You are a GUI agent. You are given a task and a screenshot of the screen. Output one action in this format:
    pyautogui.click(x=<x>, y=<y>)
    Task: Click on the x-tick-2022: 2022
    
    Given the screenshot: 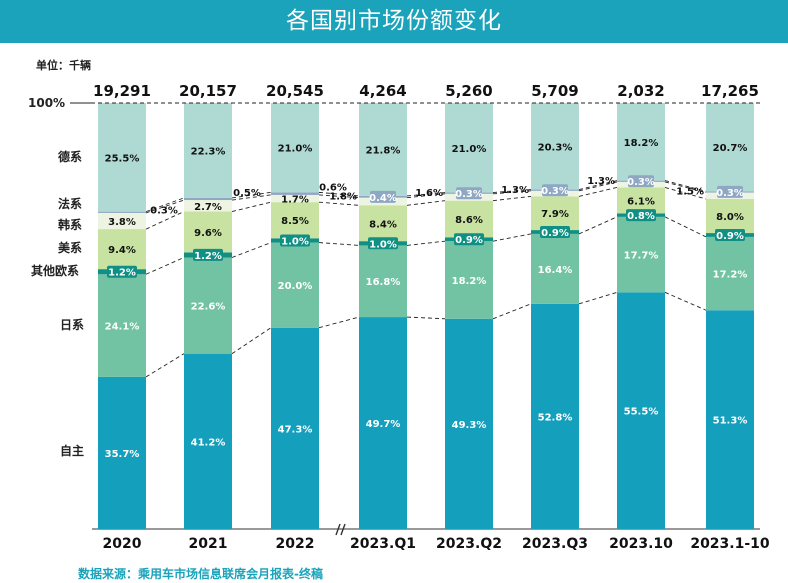 What is the action you would take?
    pyautogui.click(x=295, y=544)
    